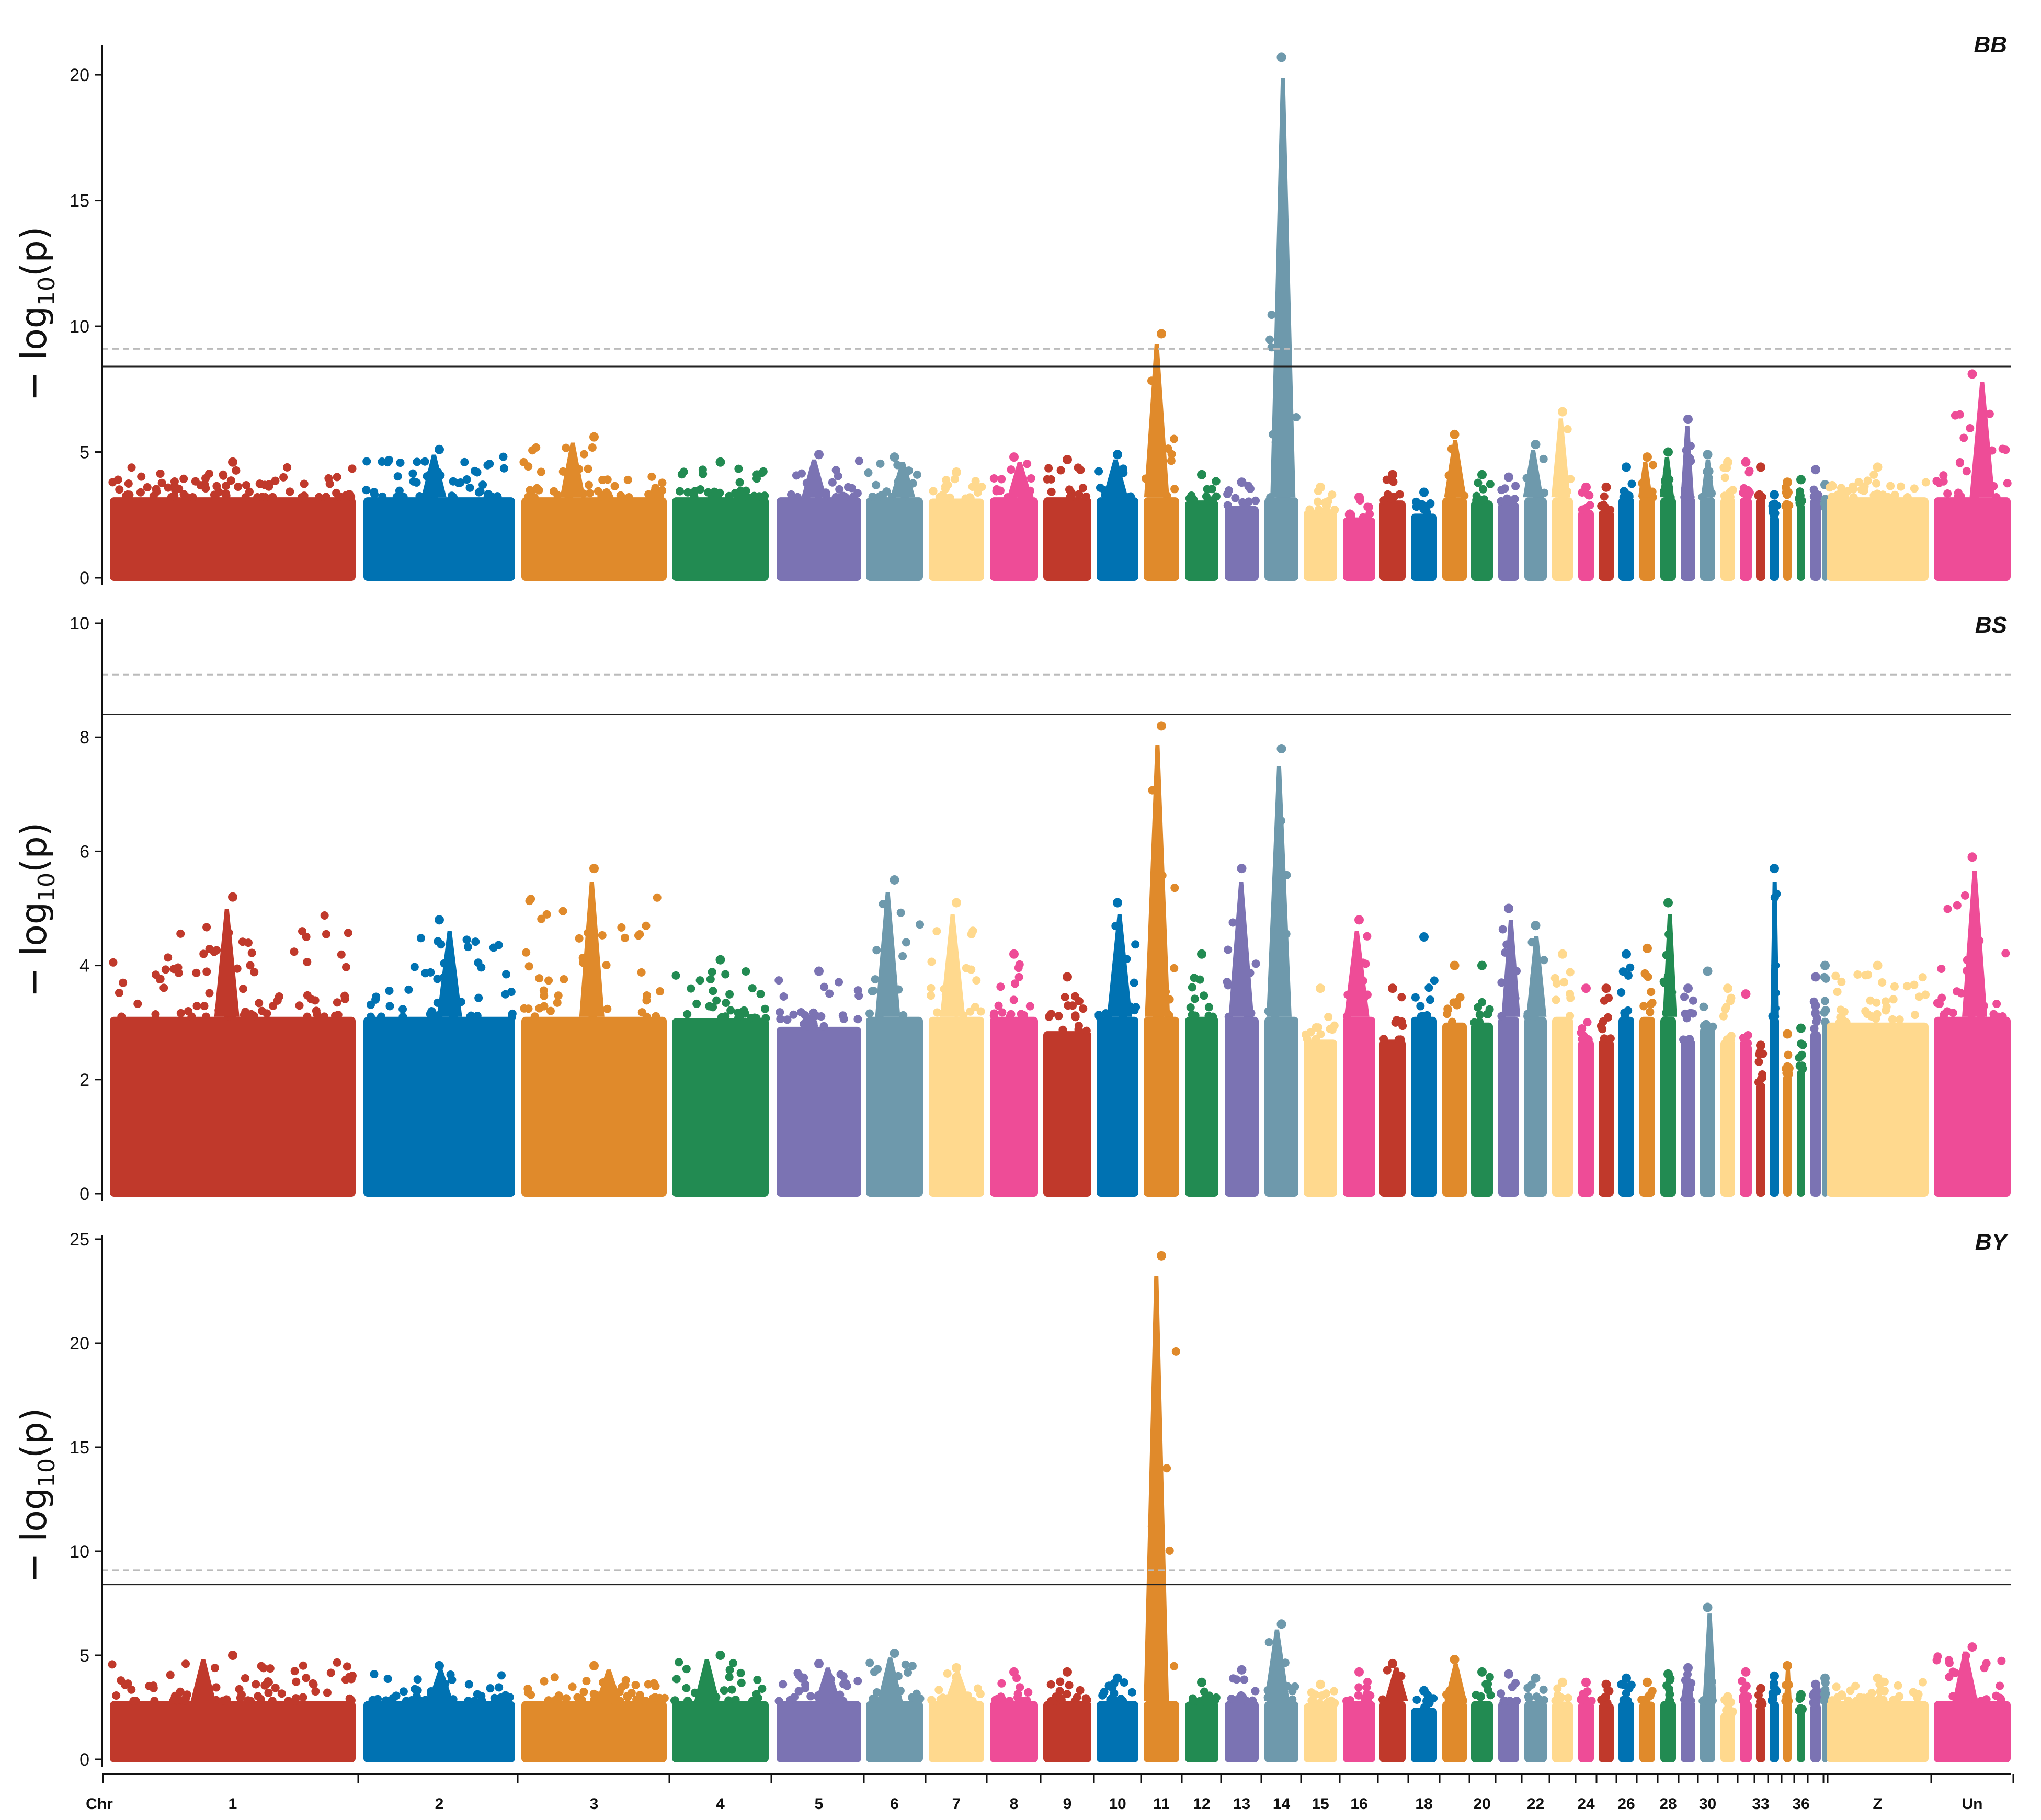 The width and height of the screenshot is (2041, 1820). What do you see at coordinates (893, 517) in the screenshot?
I see `bb-chr-6-points` at bounding box center [893, 517].